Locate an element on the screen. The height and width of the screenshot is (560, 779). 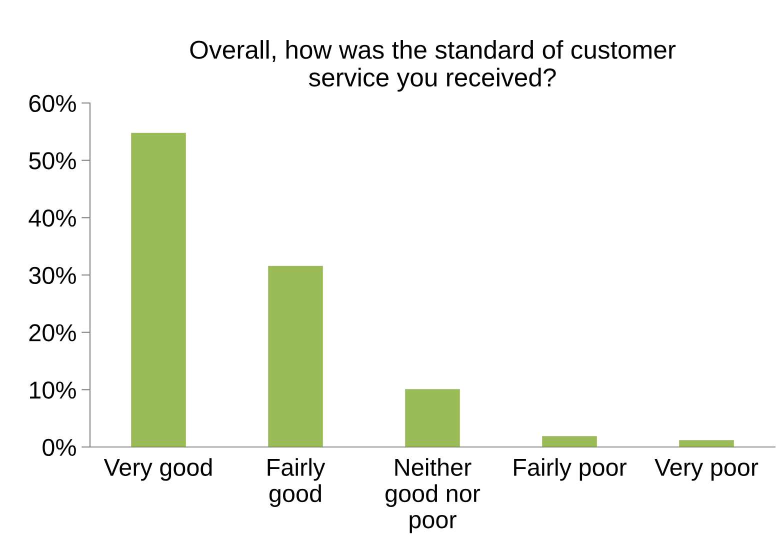
y-tick-label: 30% is located at coordinates (52, 275).